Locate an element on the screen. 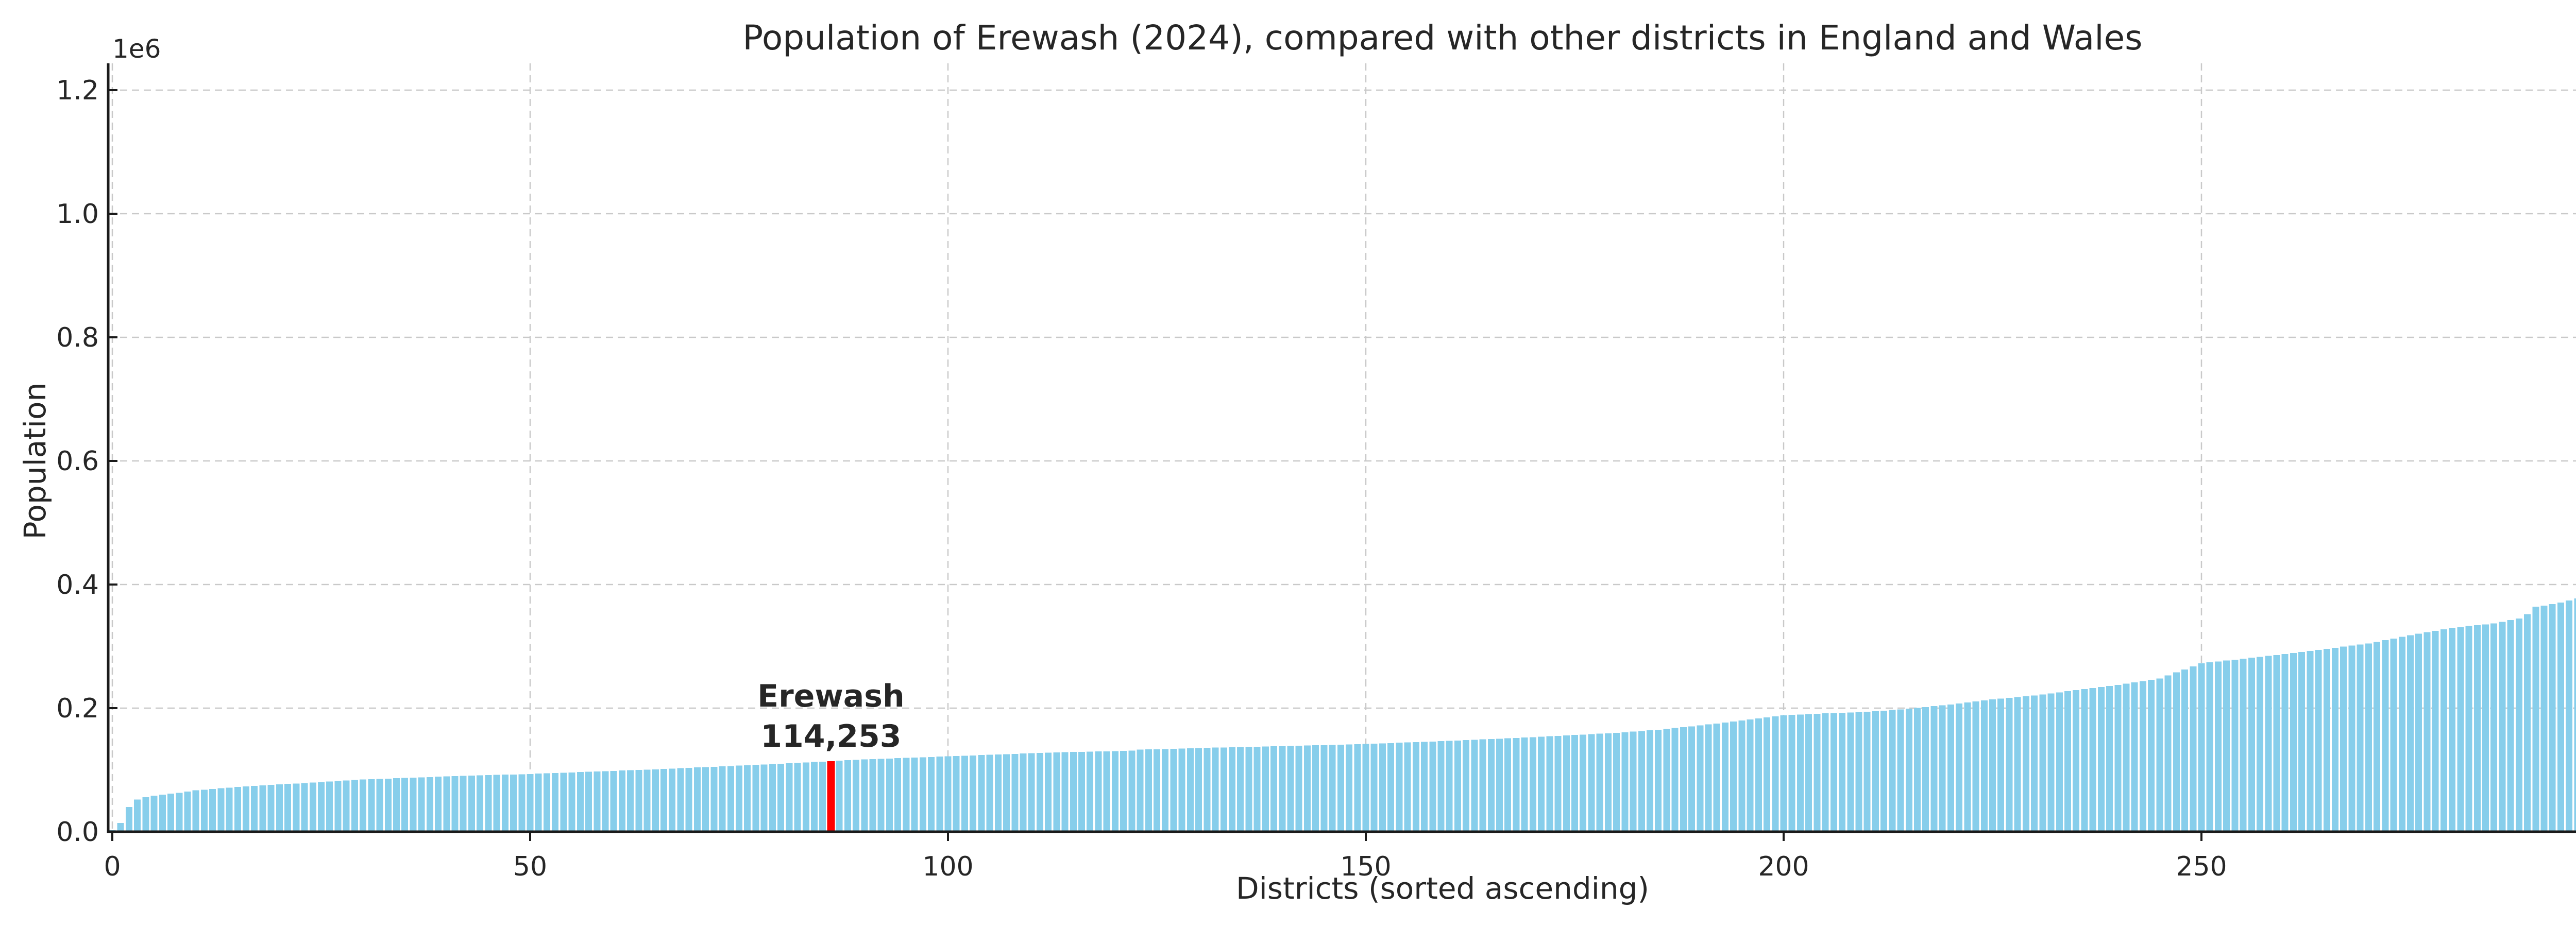  y-tick-label: 0.8 is located at coordinates (77, 337).